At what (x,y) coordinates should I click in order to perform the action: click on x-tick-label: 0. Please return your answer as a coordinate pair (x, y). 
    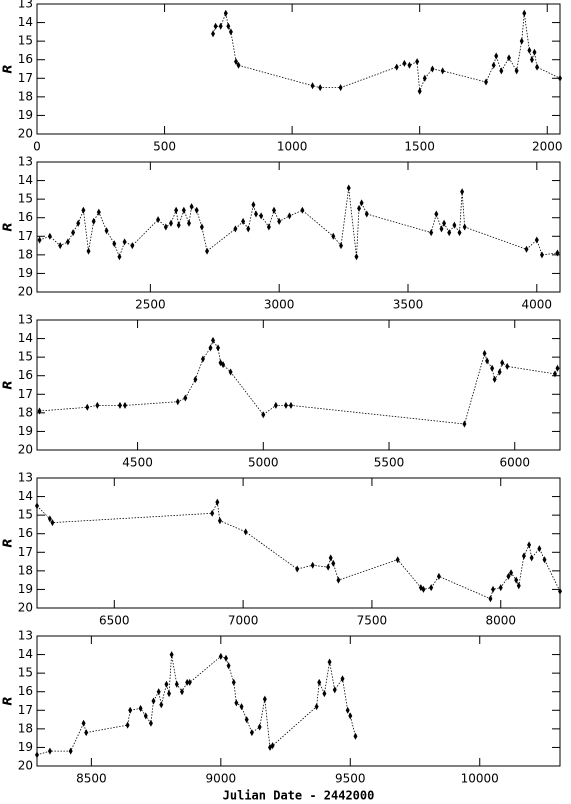
    Looking at the image, I should click on (37, 147).